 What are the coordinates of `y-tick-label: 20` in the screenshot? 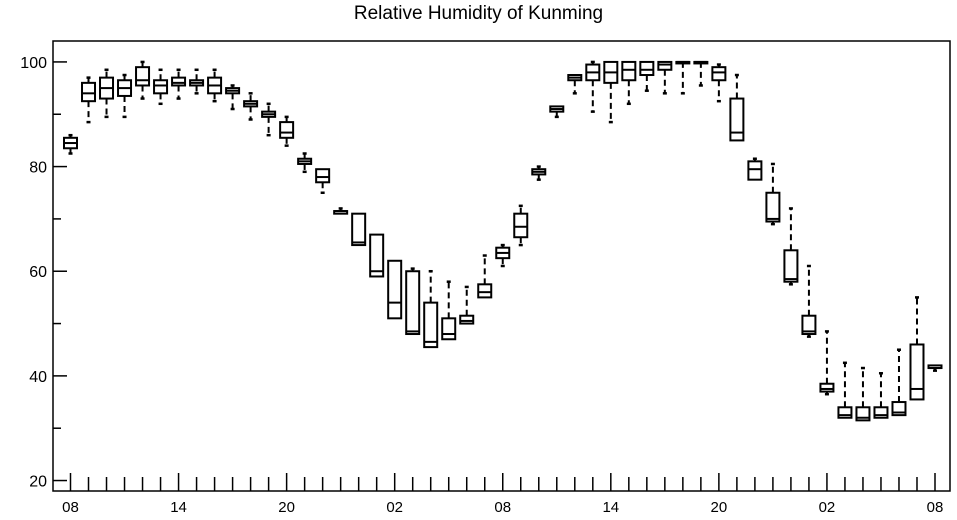 It's located at (38, 482).